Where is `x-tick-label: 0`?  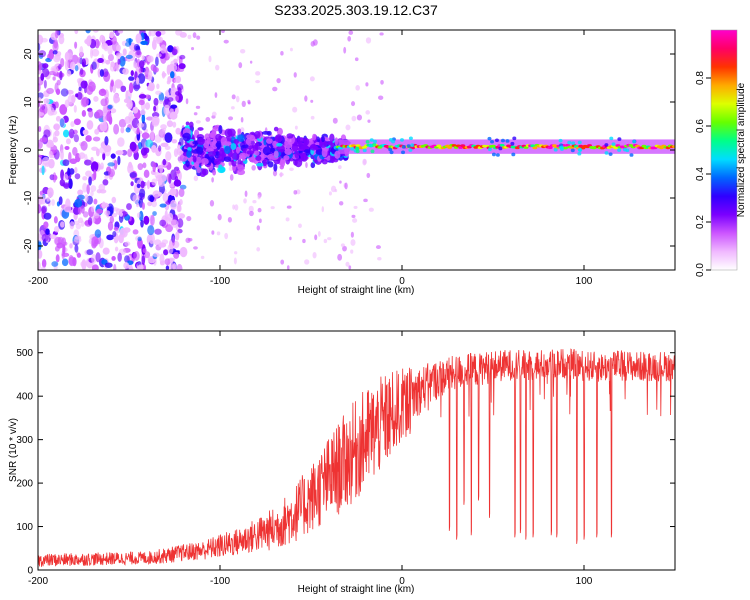
x-tick-label: 0 is located at coordinates (402, 581).